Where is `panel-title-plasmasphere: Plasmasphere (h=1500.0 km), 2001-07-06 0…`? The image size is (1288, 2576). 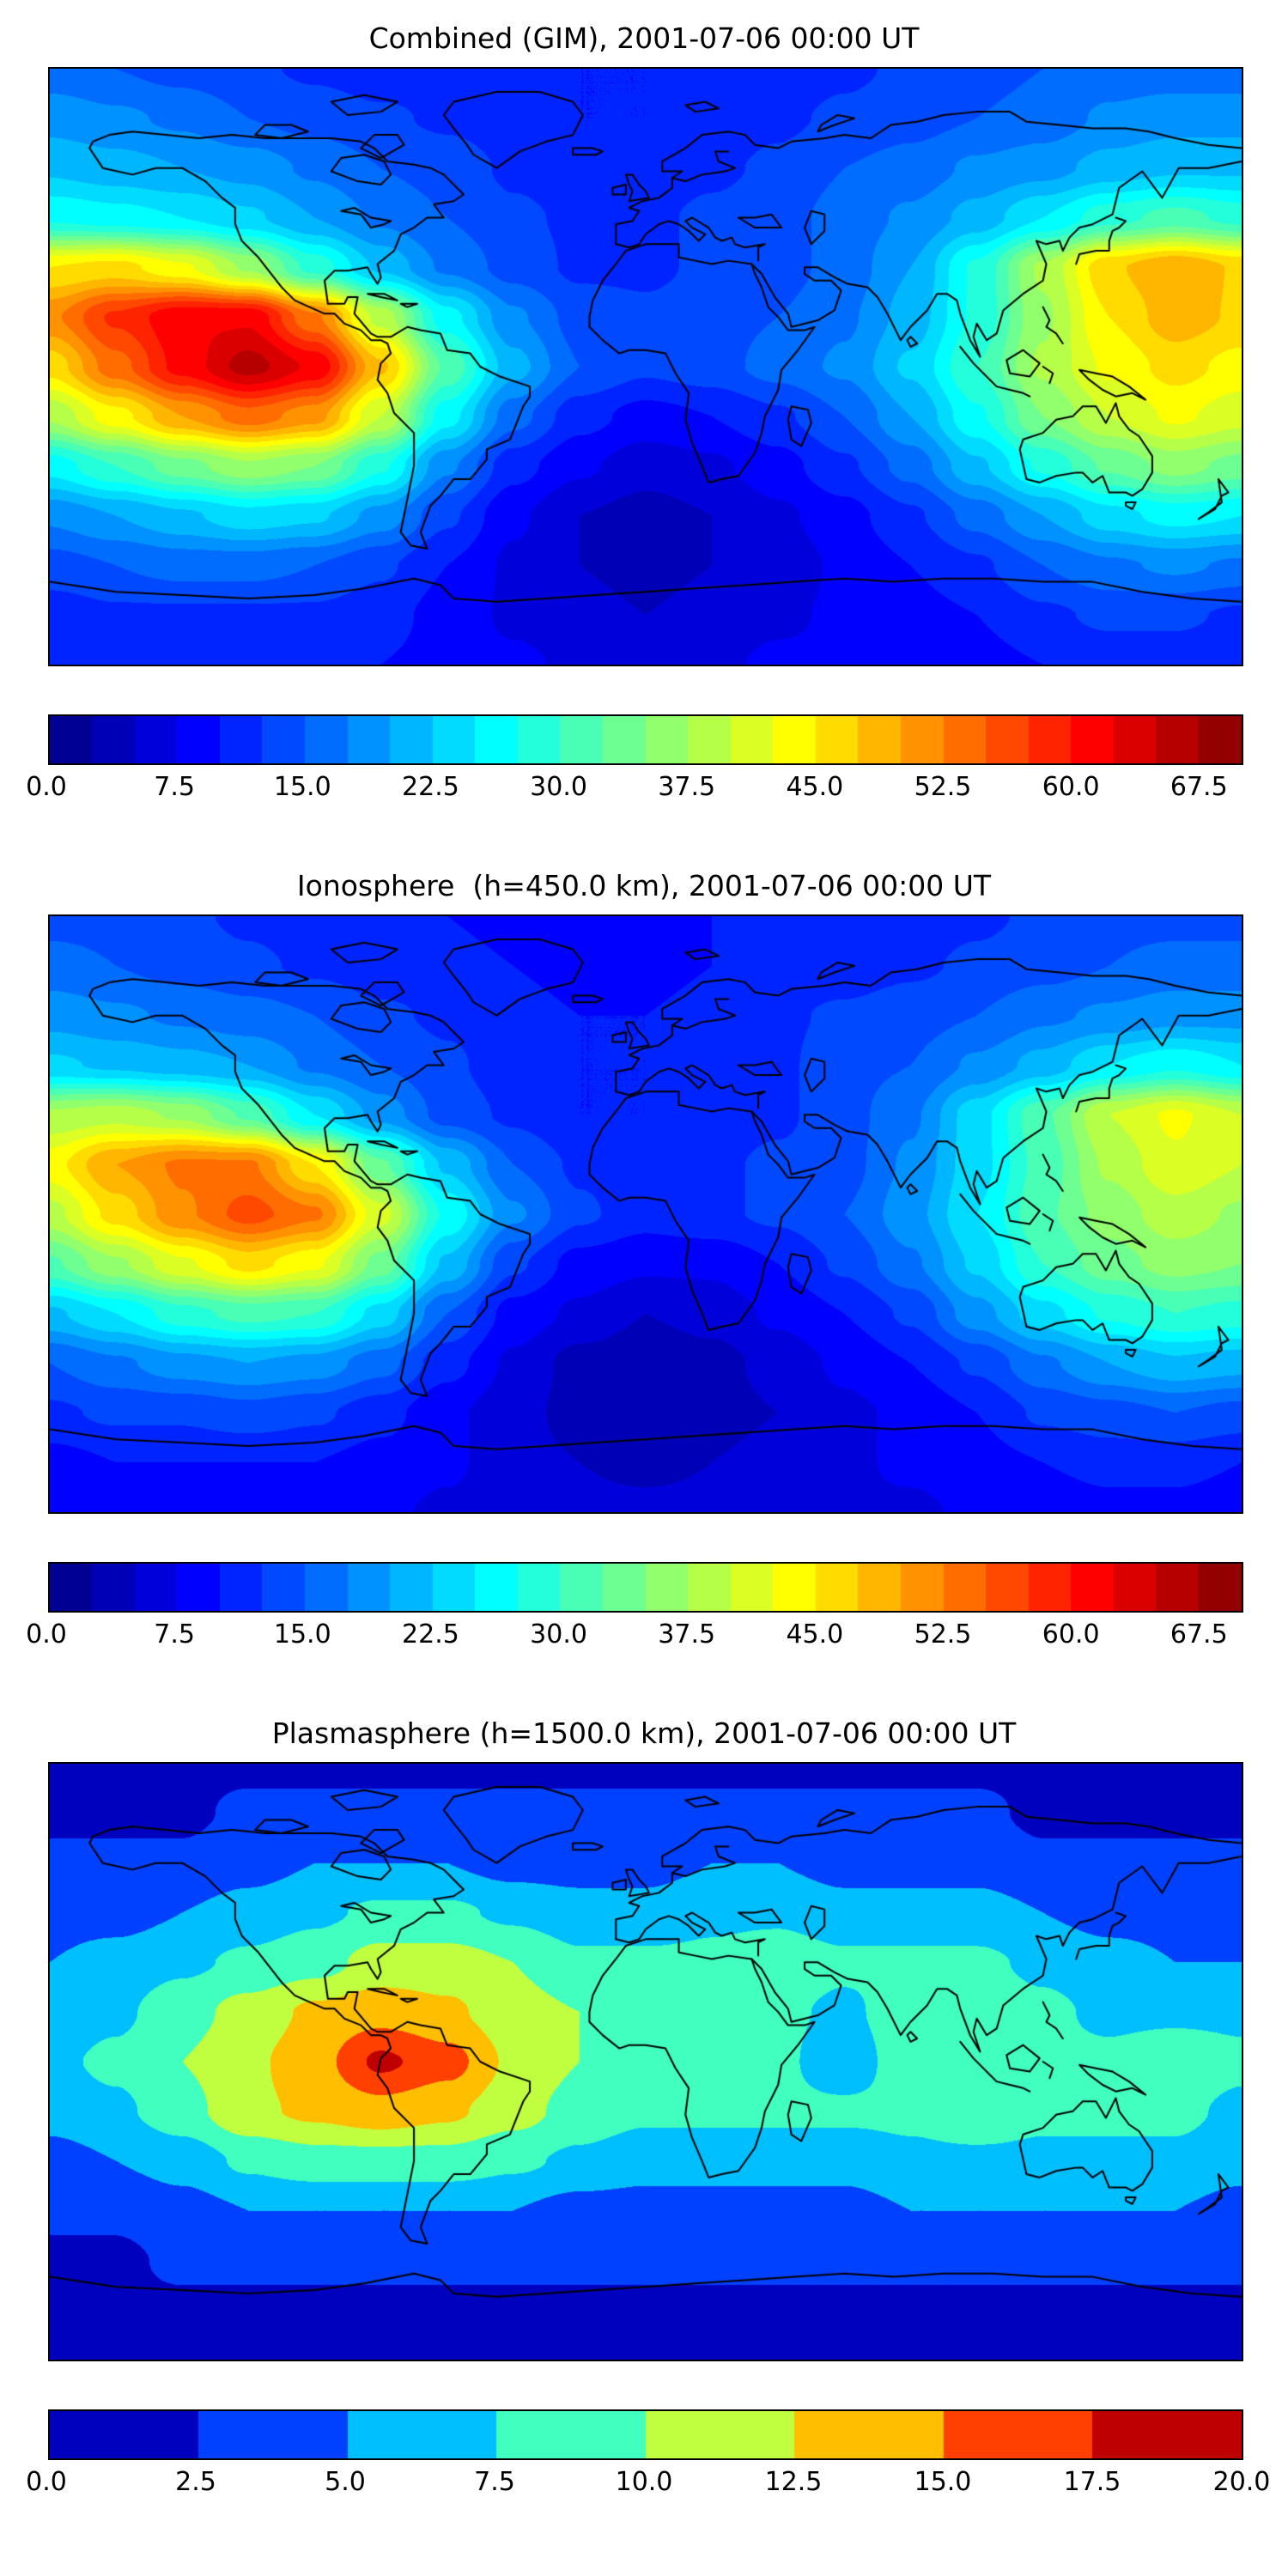 panel-title-plasmasphere: Plasmasphere (h=1500.0 km), 2001-07-06 0… is located at coordinates (644, 1733).